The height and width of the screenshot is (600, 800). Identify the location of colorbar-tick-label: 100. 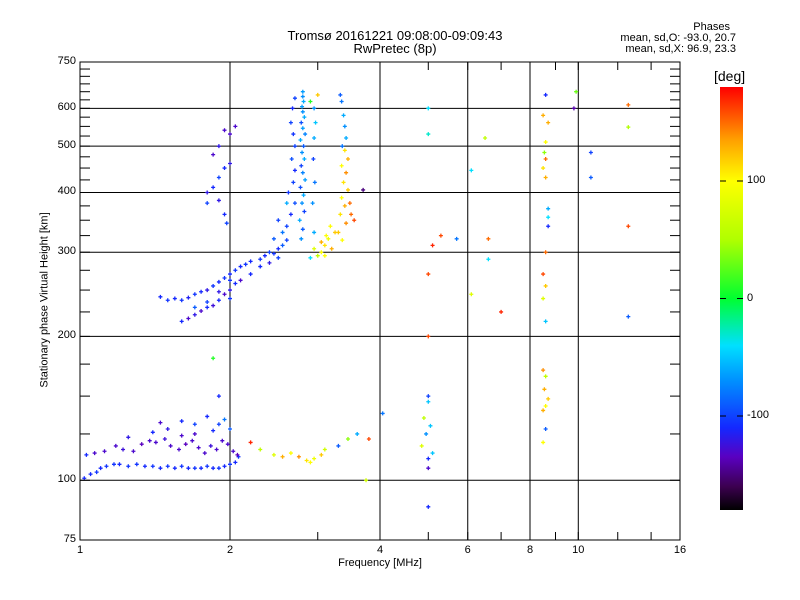
(756, 180).